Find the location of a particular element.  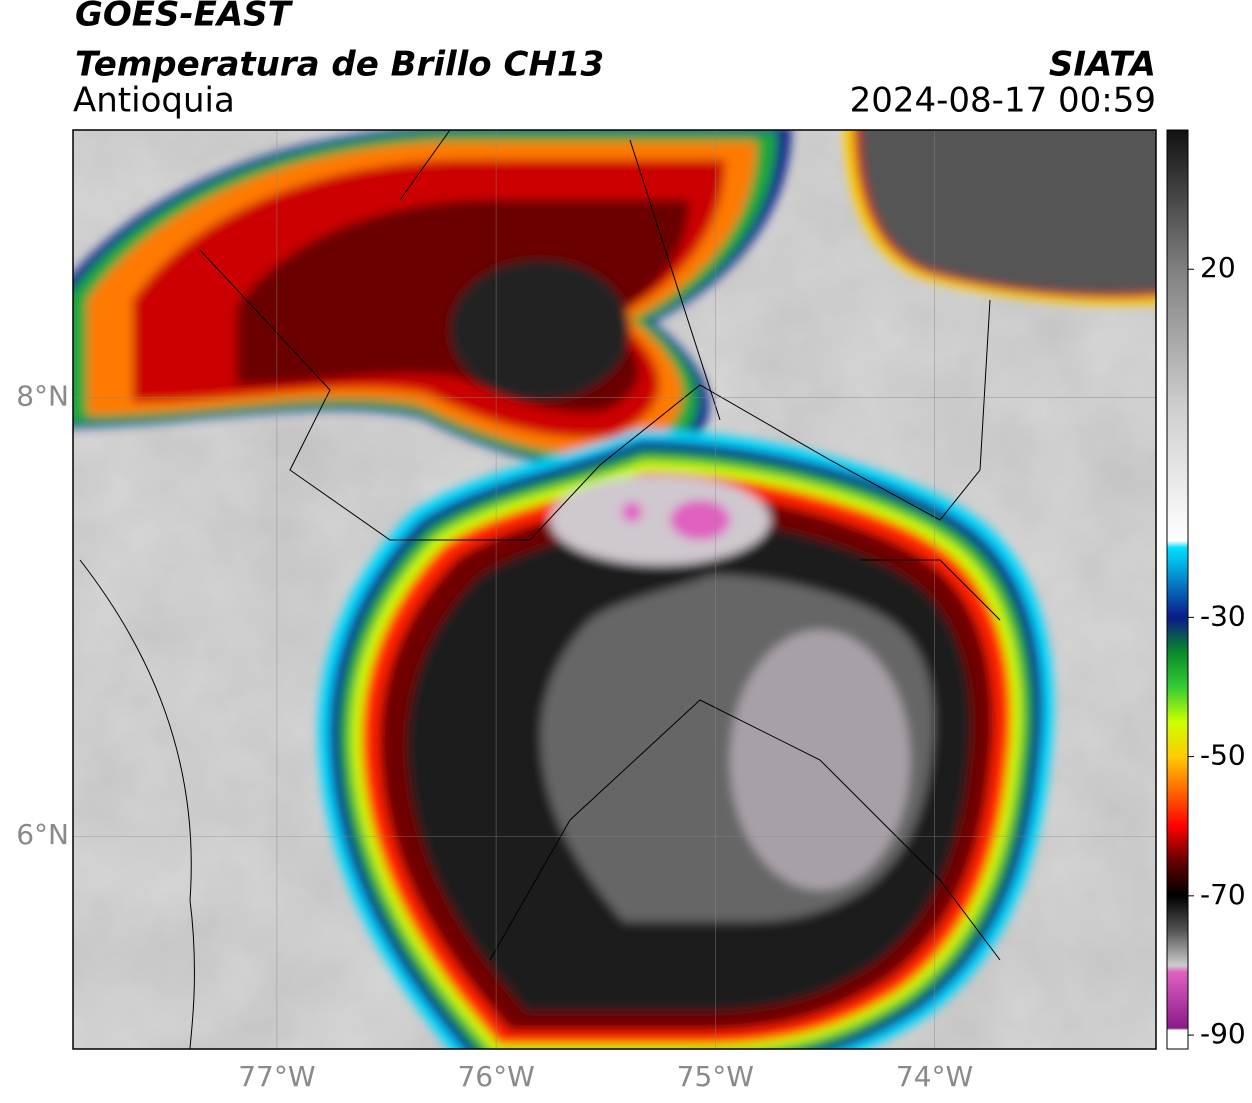

colorbar-tick-label: -30 is located at coordinates (1223, 615).